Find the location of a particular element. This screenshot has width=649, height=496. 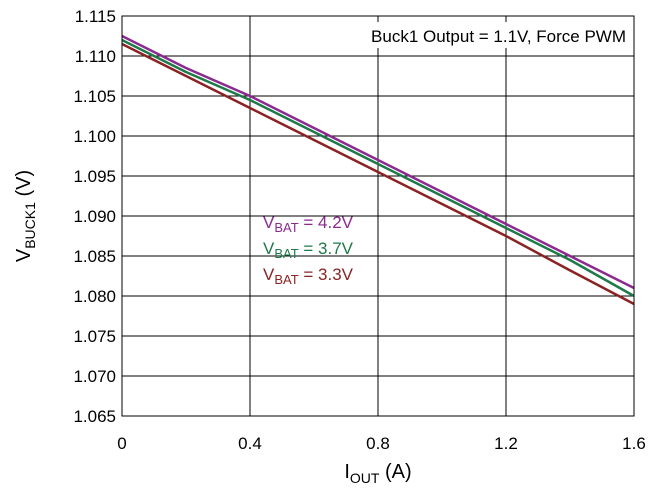

legend-entry-2: VBAT = 3.3V is located at coordinates (308, 276).